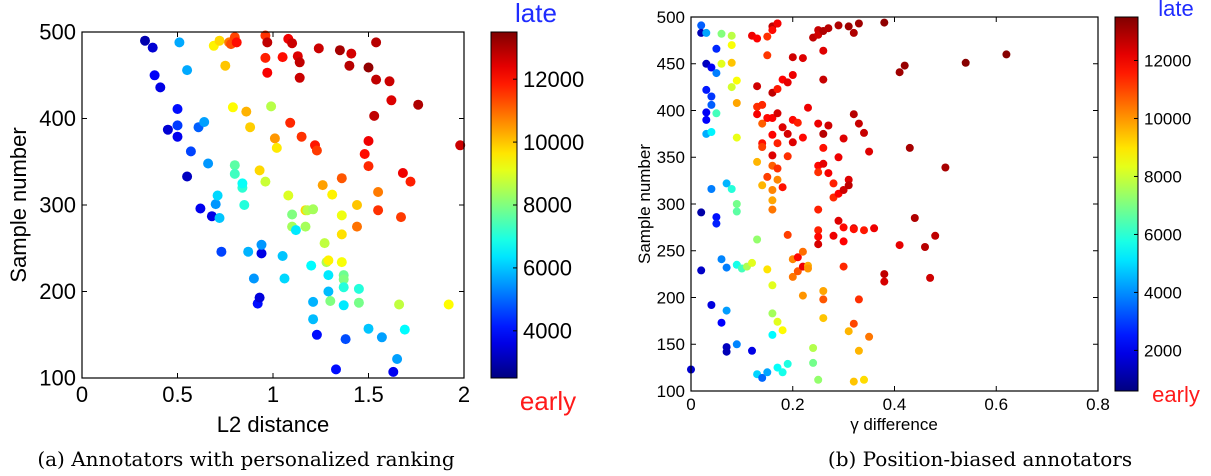 The height and width of the screenshot is (476, 1211). Describe the element at coordinates (793, 404) in the screenshot. I see `x-tick-label-b: 0.2` at that location.